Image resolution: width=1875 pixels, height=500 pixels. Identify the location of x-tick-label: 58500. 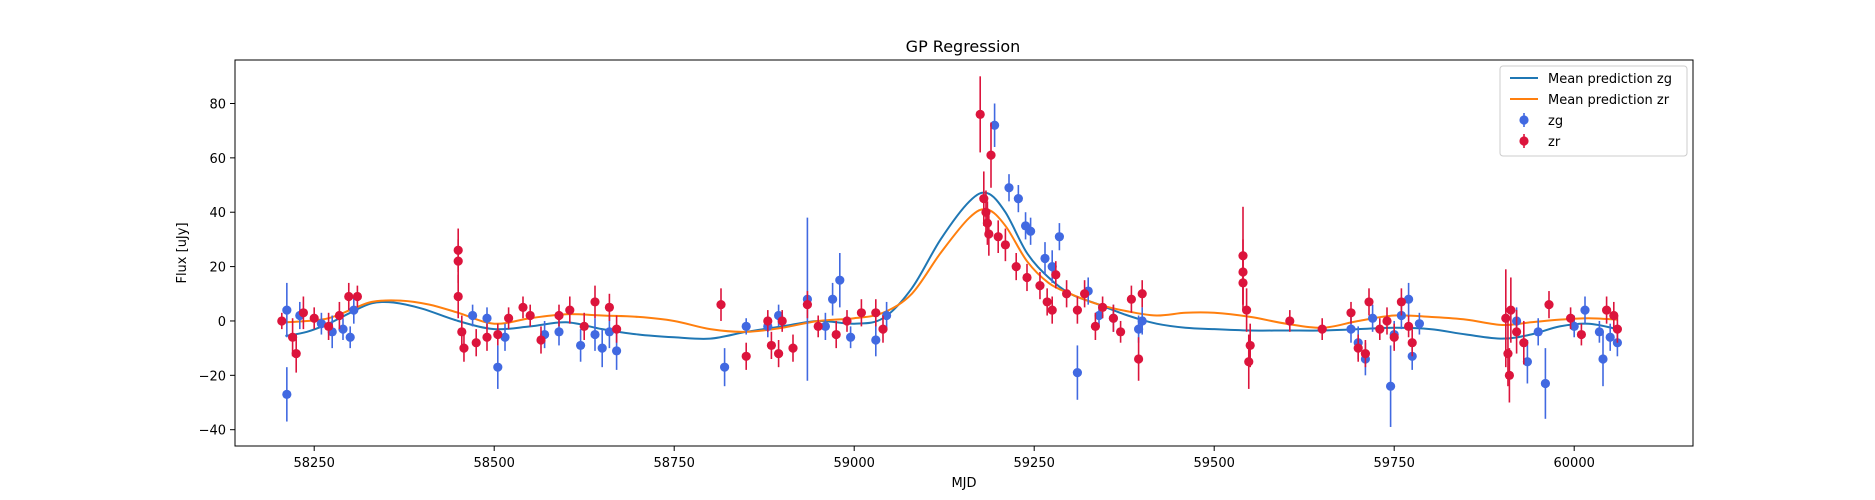
(494, 463).